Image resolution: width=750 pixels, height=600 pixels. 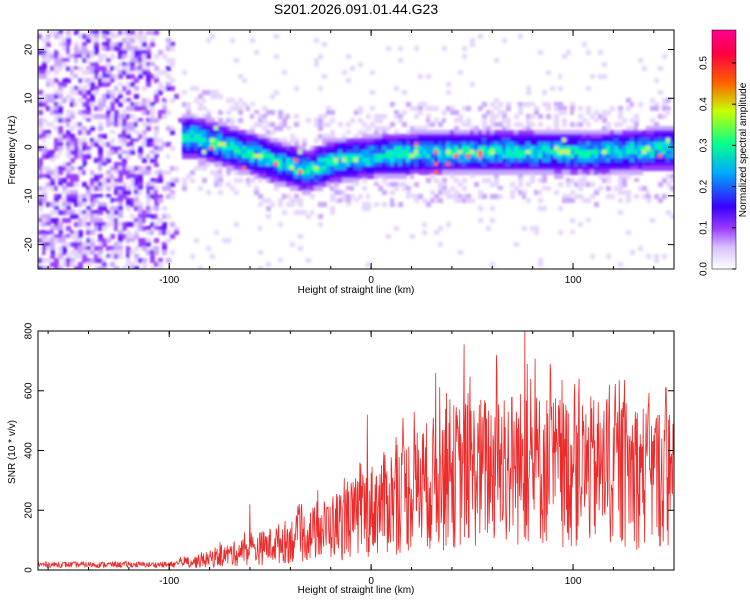 I want to click on snr-ylabel: SNR (10 * v/v), so click(x=12, y=452).